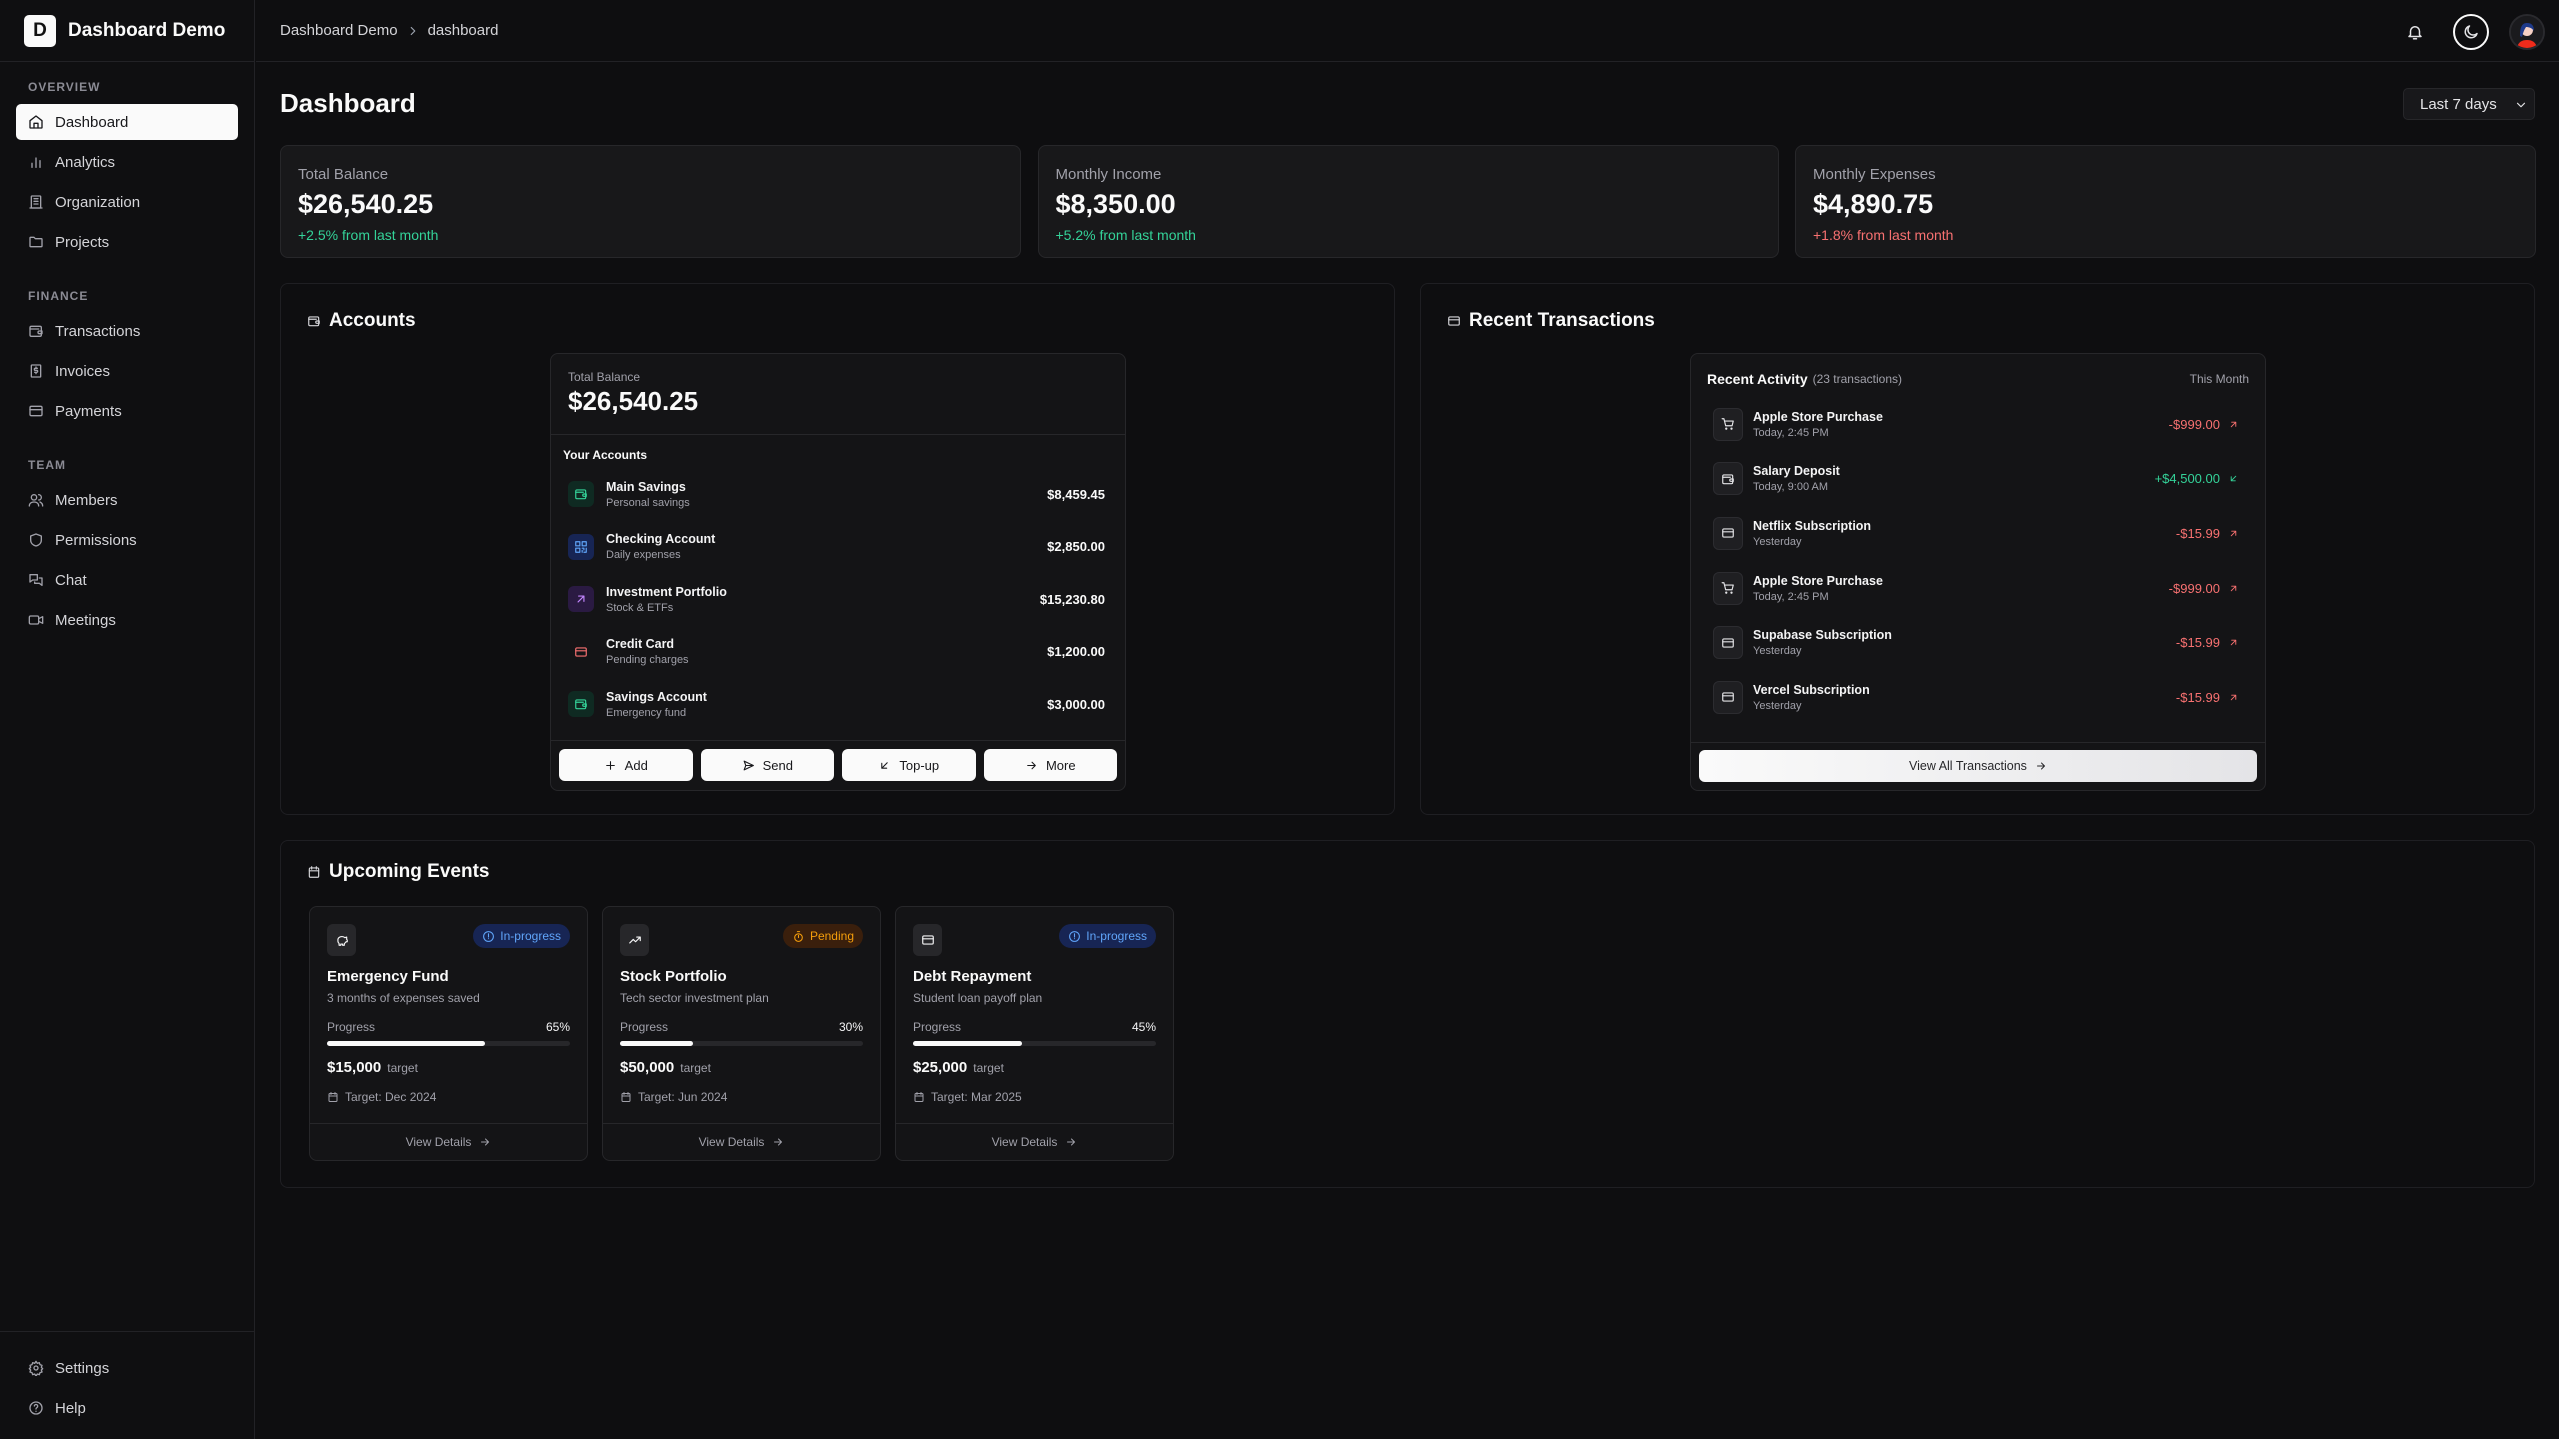  What do you see at coordinates (1968, 766) in the screenshot?
I see `view-all-label: View All Transactions` at bounding box center [1968, 766].